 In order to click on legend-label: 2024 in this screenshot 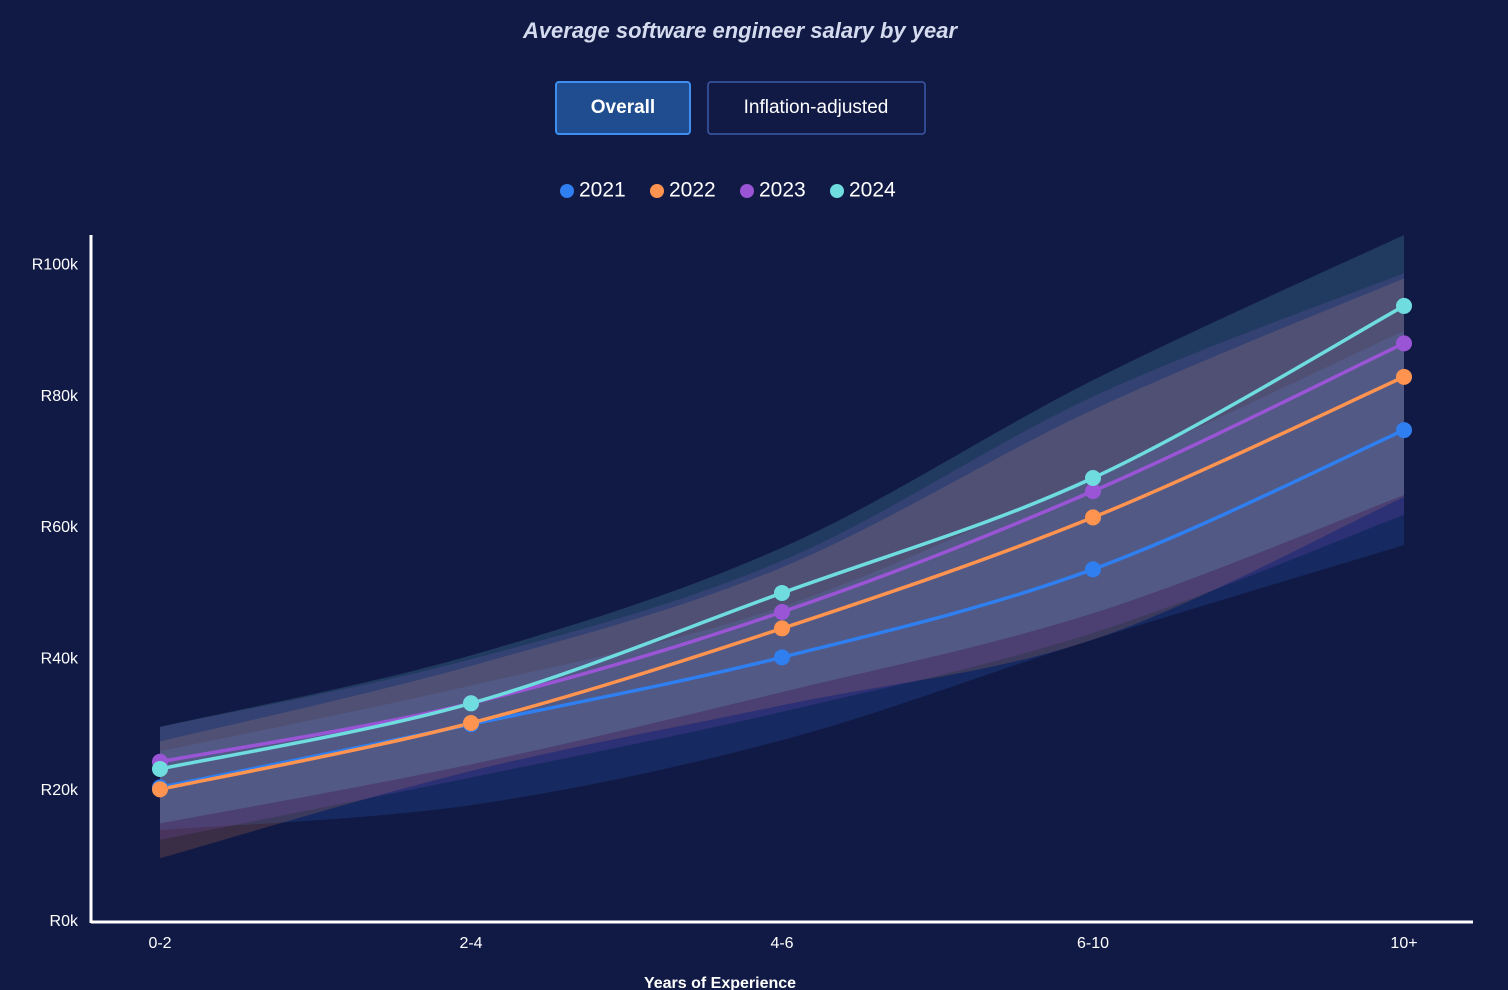, I will do `click(872, 190)`.